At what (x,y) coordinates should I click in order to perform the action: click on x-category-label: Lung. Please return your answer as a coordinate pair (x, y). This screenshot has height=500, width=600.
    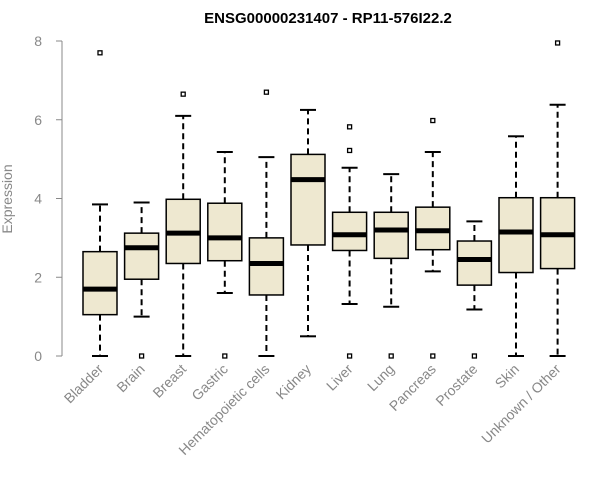
    Looking at the image, I should click on (380, 377).